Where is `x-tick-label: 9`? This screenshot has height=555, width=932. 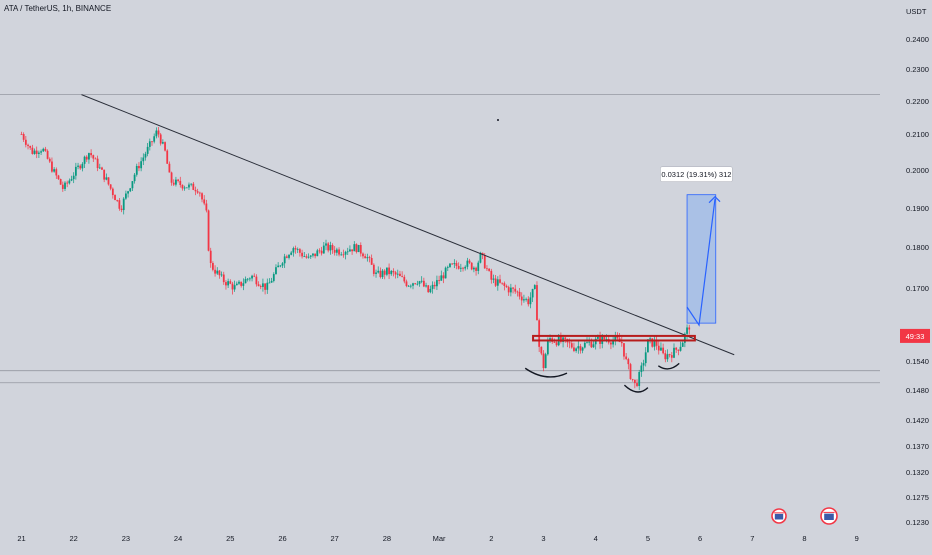
x-tick-label: 9 is located at coordinates (857, 538).